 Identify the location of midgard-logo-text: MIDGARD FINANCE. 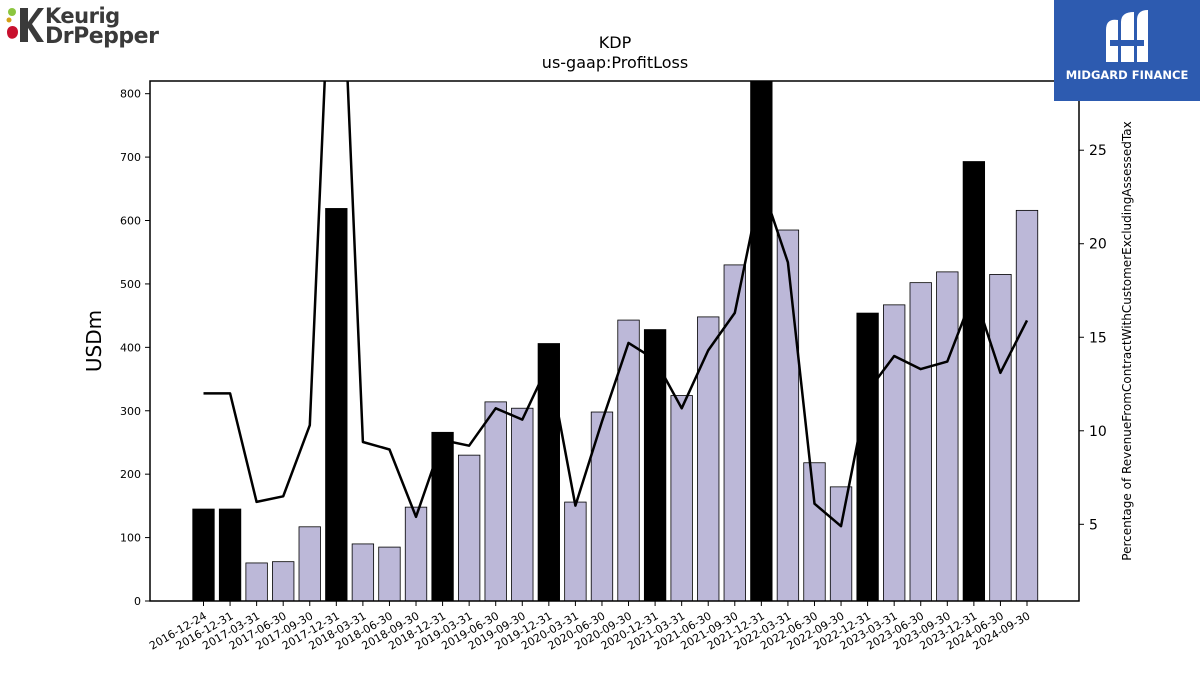
(1127, 75).